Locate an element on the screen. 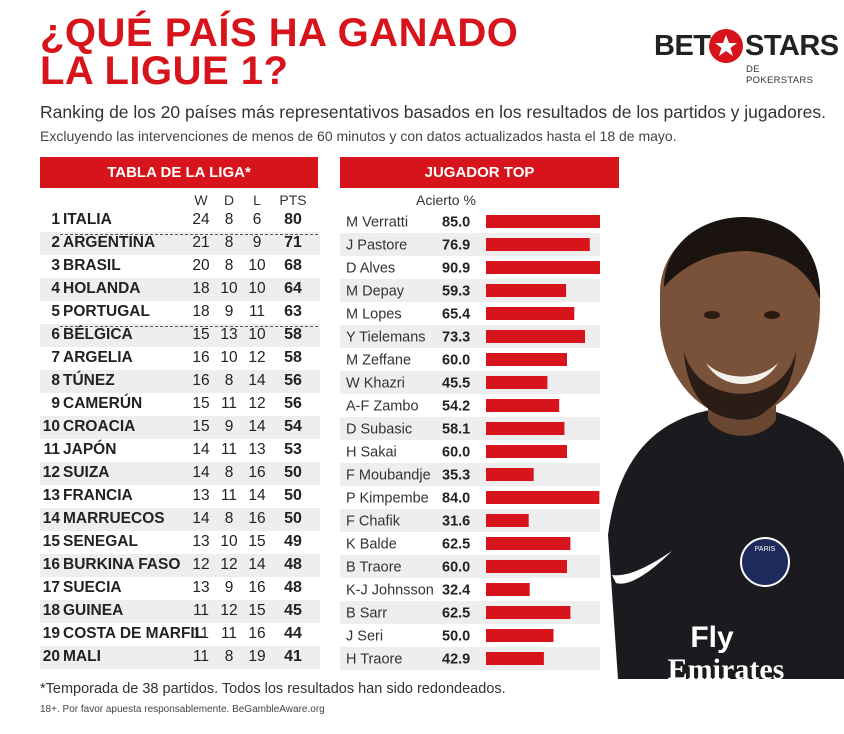 This screenshot has width=844, height=734. league-row: 19 COSTA DE MARFIL 11 11 16 44 is located at coordinates (180, 634).